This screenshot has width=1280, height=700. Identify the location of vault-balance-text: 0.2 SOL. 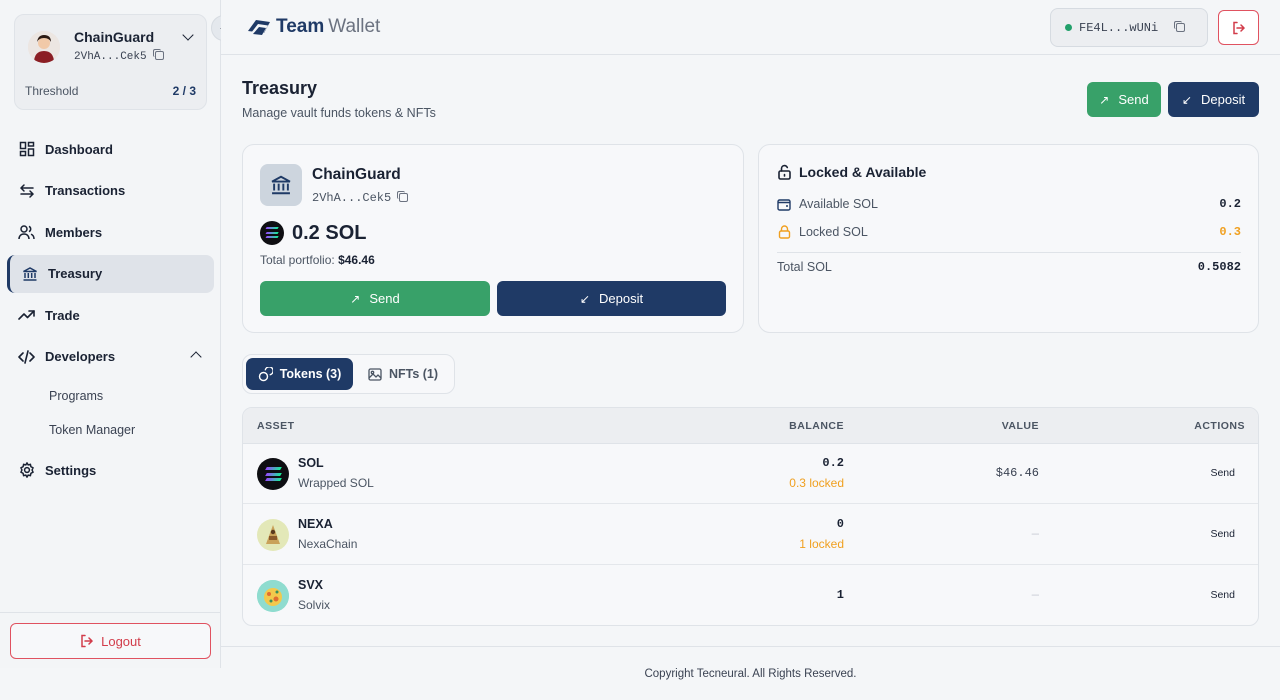
(329, 232).